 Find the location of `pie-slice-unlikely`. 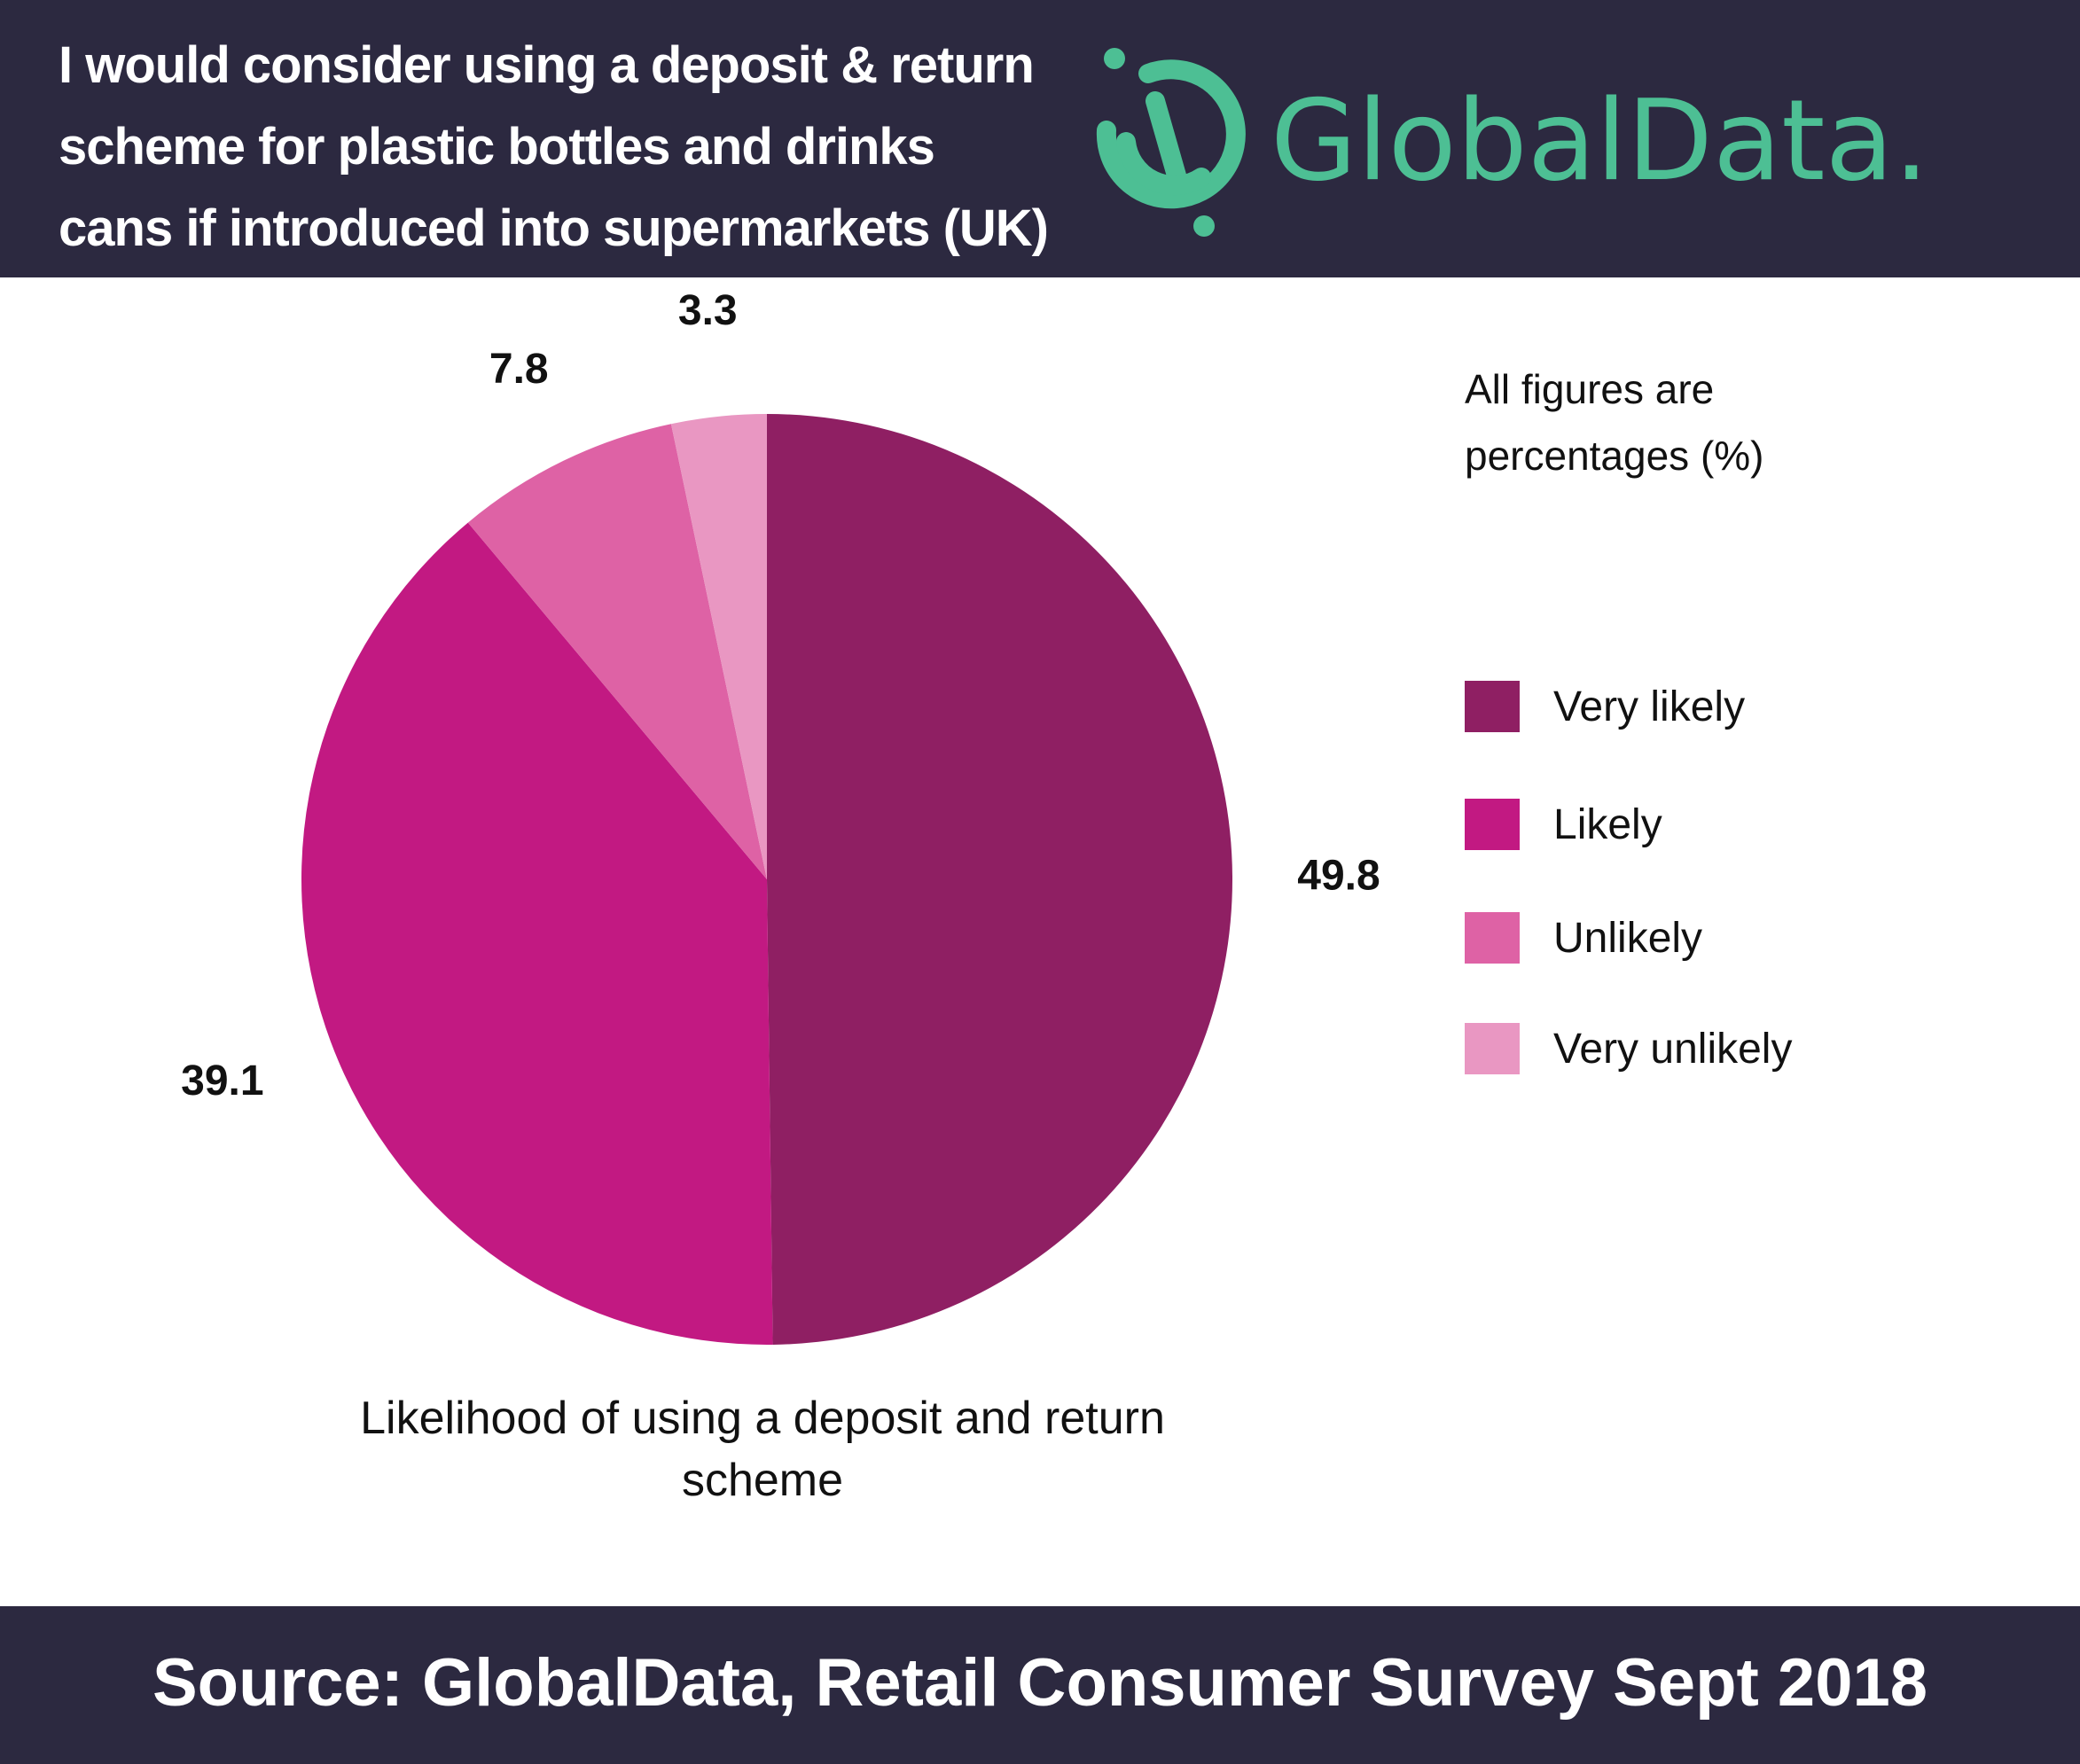

pie-slice-unlikely is located at coordinates (617, 652).